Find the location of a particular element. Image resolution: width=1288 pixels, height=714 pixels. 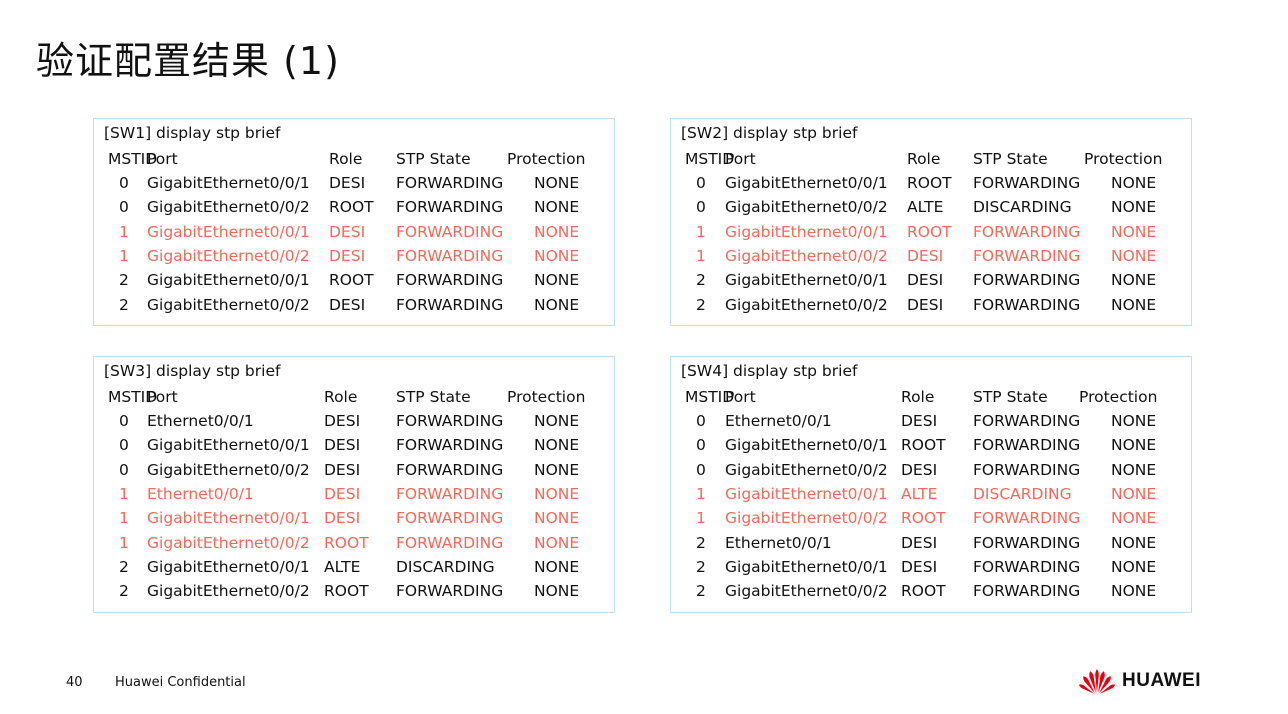

table-row: 0 GigabitEthernet0/0/2 ALTE DISCARDING NONE is located at coordinates (931, 209).